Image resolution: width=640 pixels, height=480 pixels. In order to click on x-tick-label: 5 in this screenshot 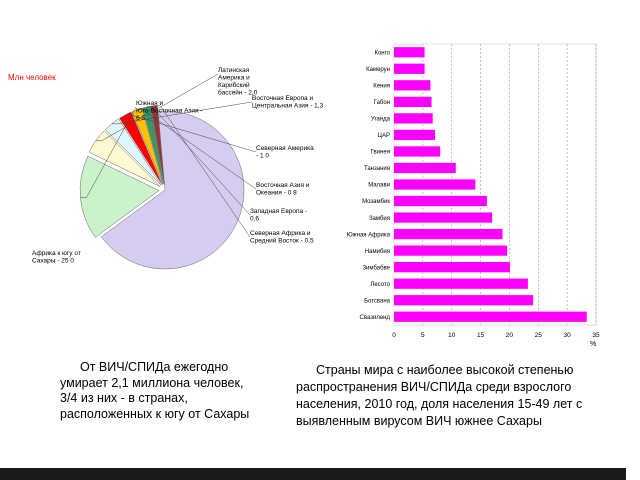, I will do `click(423, 335)`.